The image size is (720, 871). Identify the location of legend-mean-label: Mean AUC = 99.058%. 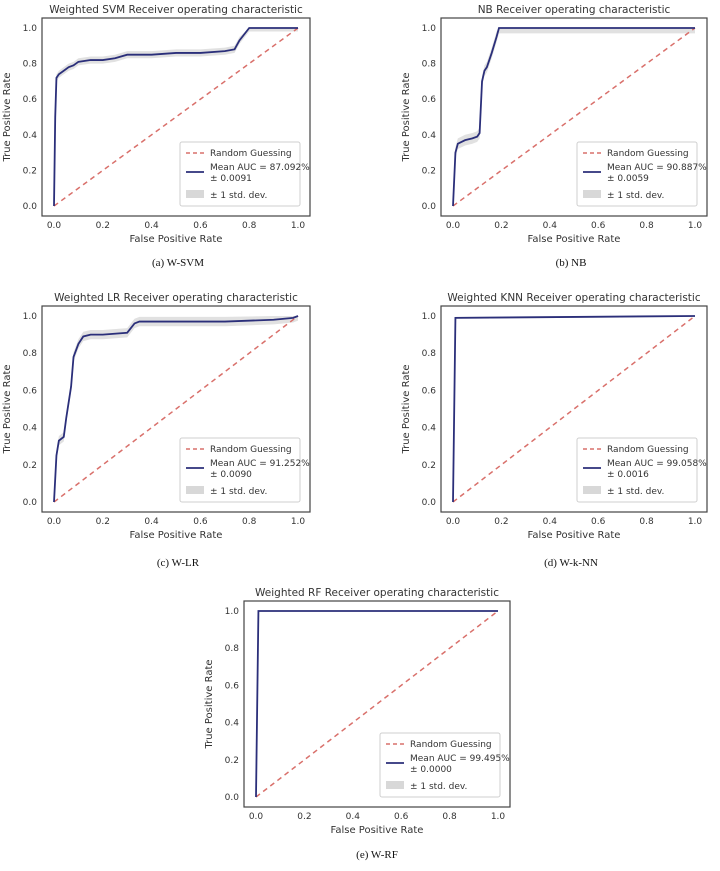
(657, 464).